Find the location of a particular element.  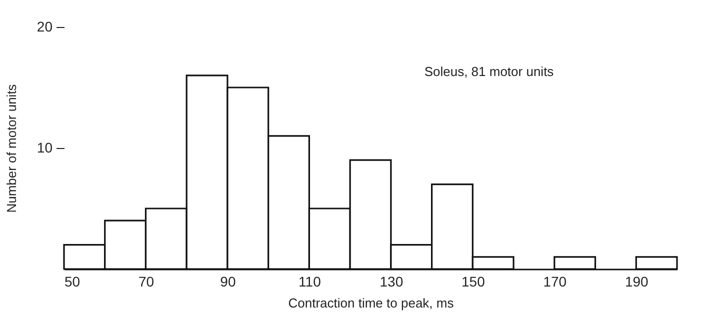

x-tick-label: 70 is located at coordinates (146, 282).